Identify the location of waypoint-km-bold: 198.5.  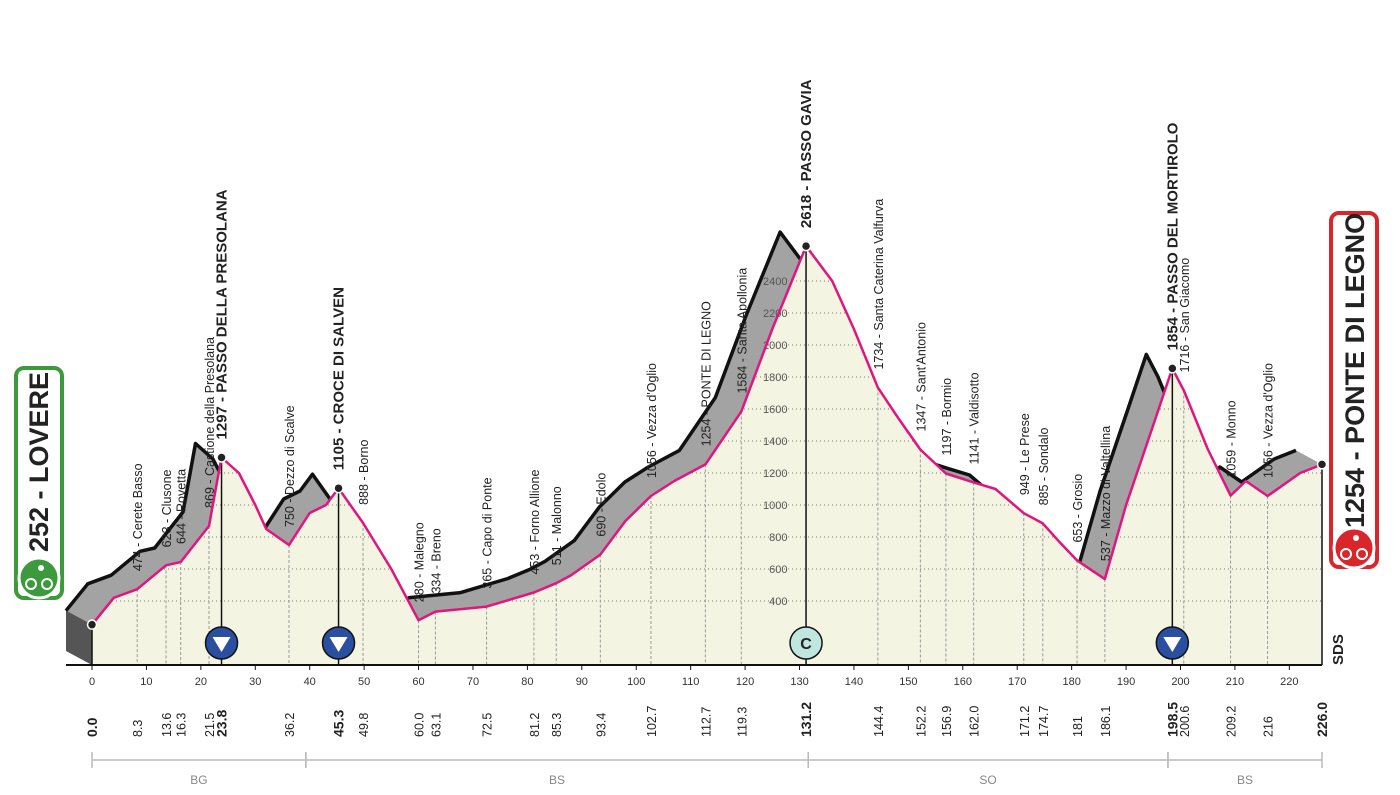
(1172, 719).